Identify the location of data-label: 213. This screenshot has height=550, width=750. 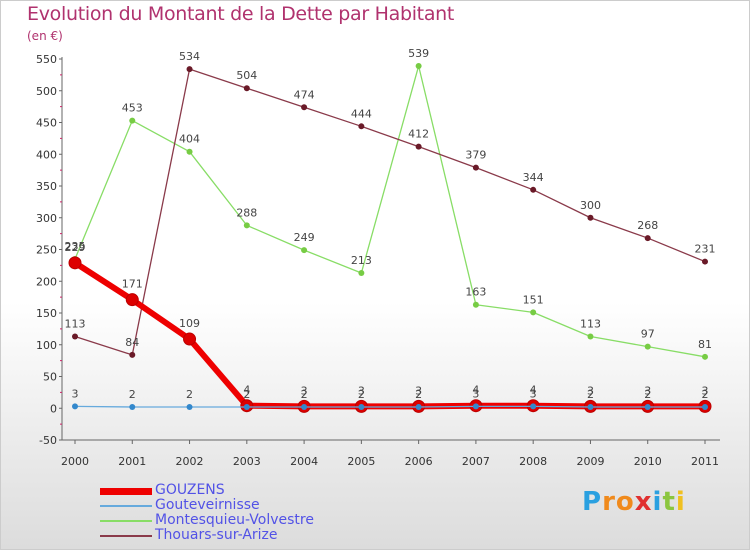
(361, 260).